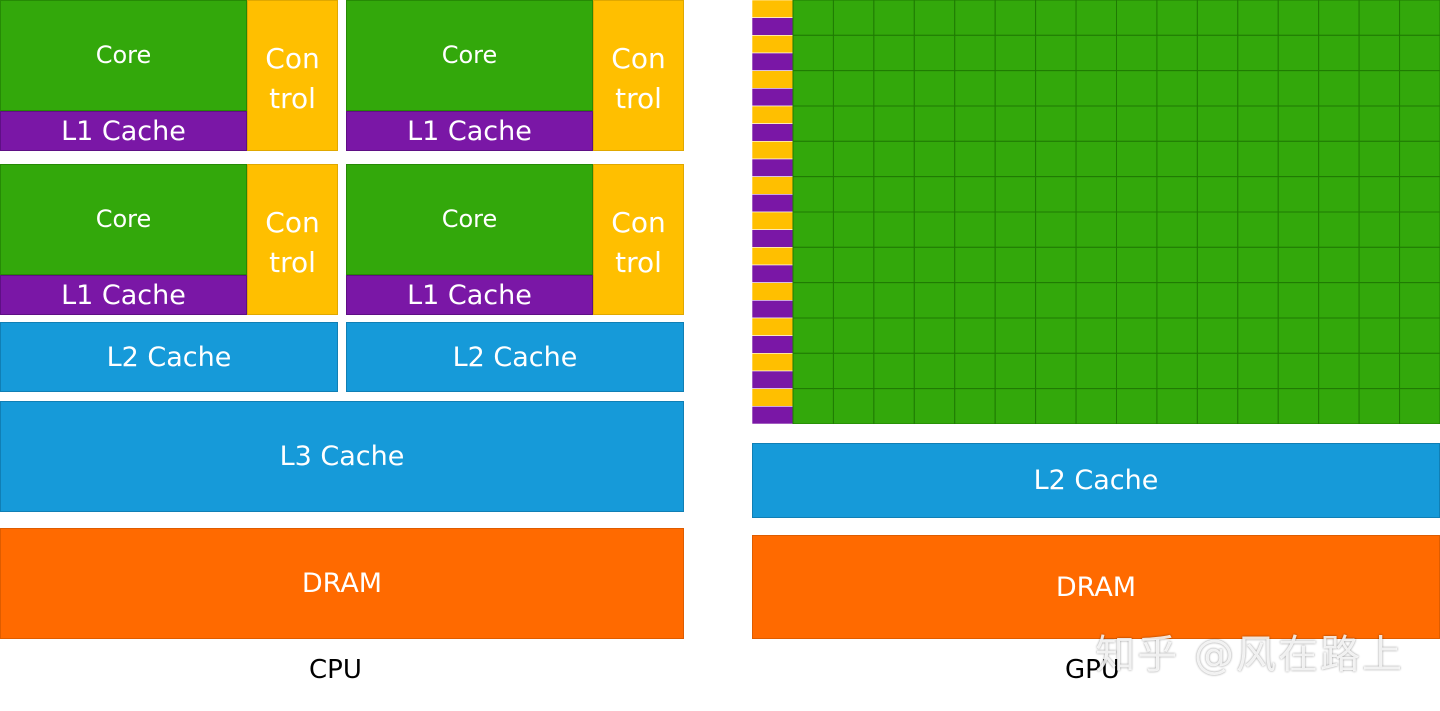  What do you see at coordinates (638, 98) in the screenshot?
I see `cpu-control-2-label-b: trol` at bounding box center [638, 98].